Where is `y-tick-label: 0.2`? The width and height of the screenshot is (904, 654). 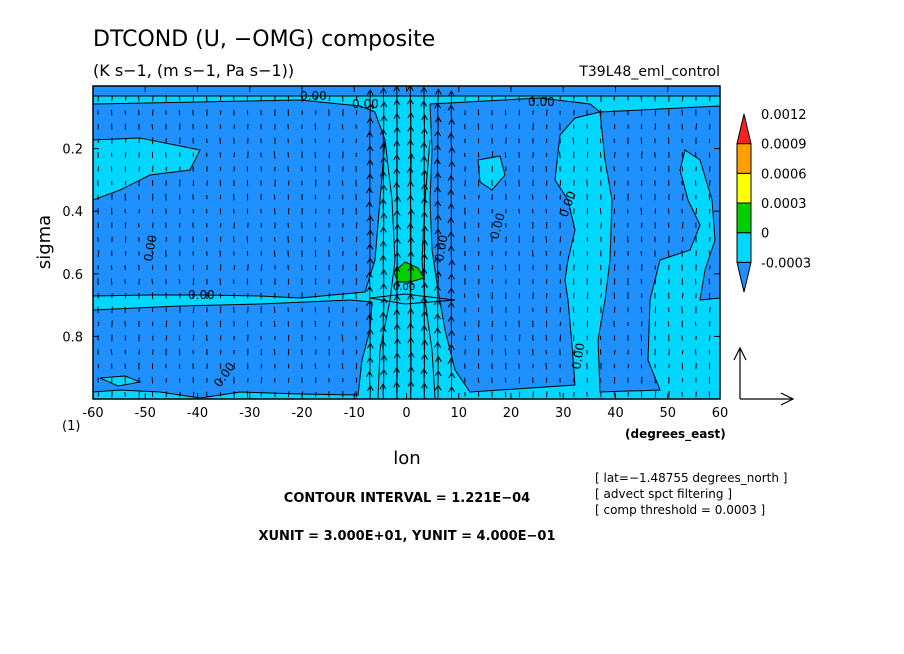 y-tick-label: 0.2 is located at coordinates (72, 150).